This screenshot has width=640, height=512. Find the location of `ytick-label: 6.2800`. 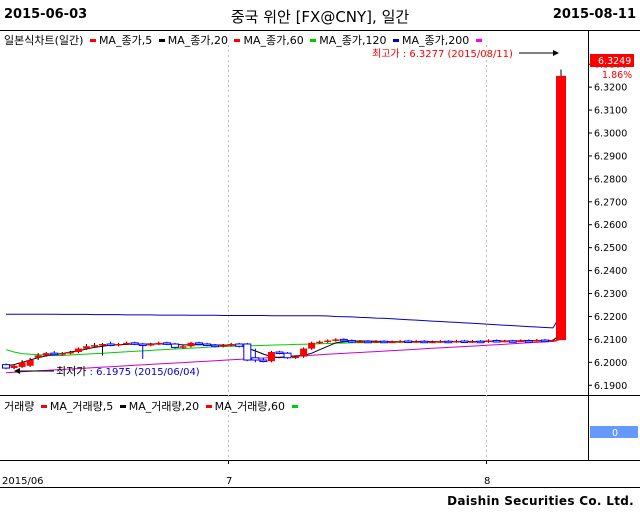

ytick-label: 6.2800 is located at coordinates (610, 179).